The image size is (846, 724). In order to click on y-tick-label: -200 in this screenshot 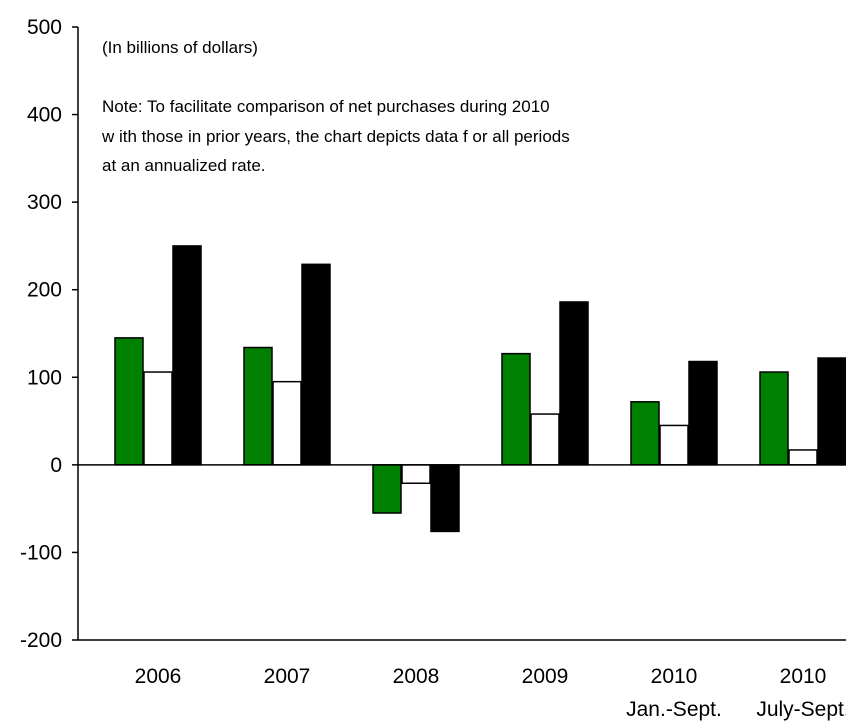, I will do `click(41, 640)`.